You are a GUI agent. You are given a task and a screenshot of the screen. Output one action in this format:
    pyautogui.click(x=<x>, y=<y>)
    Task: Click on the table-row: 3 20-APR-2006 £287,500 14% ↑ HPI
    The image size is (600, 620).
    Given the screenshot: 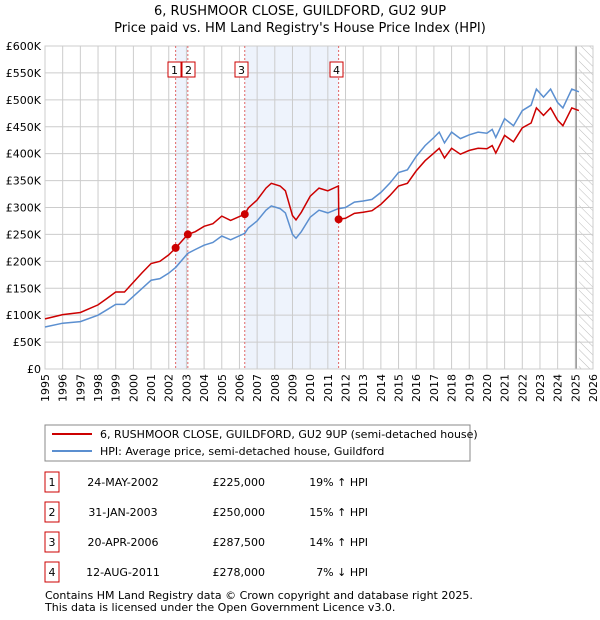 What is the action you would take?
    pyautogui.click(x=206, y=542)
    